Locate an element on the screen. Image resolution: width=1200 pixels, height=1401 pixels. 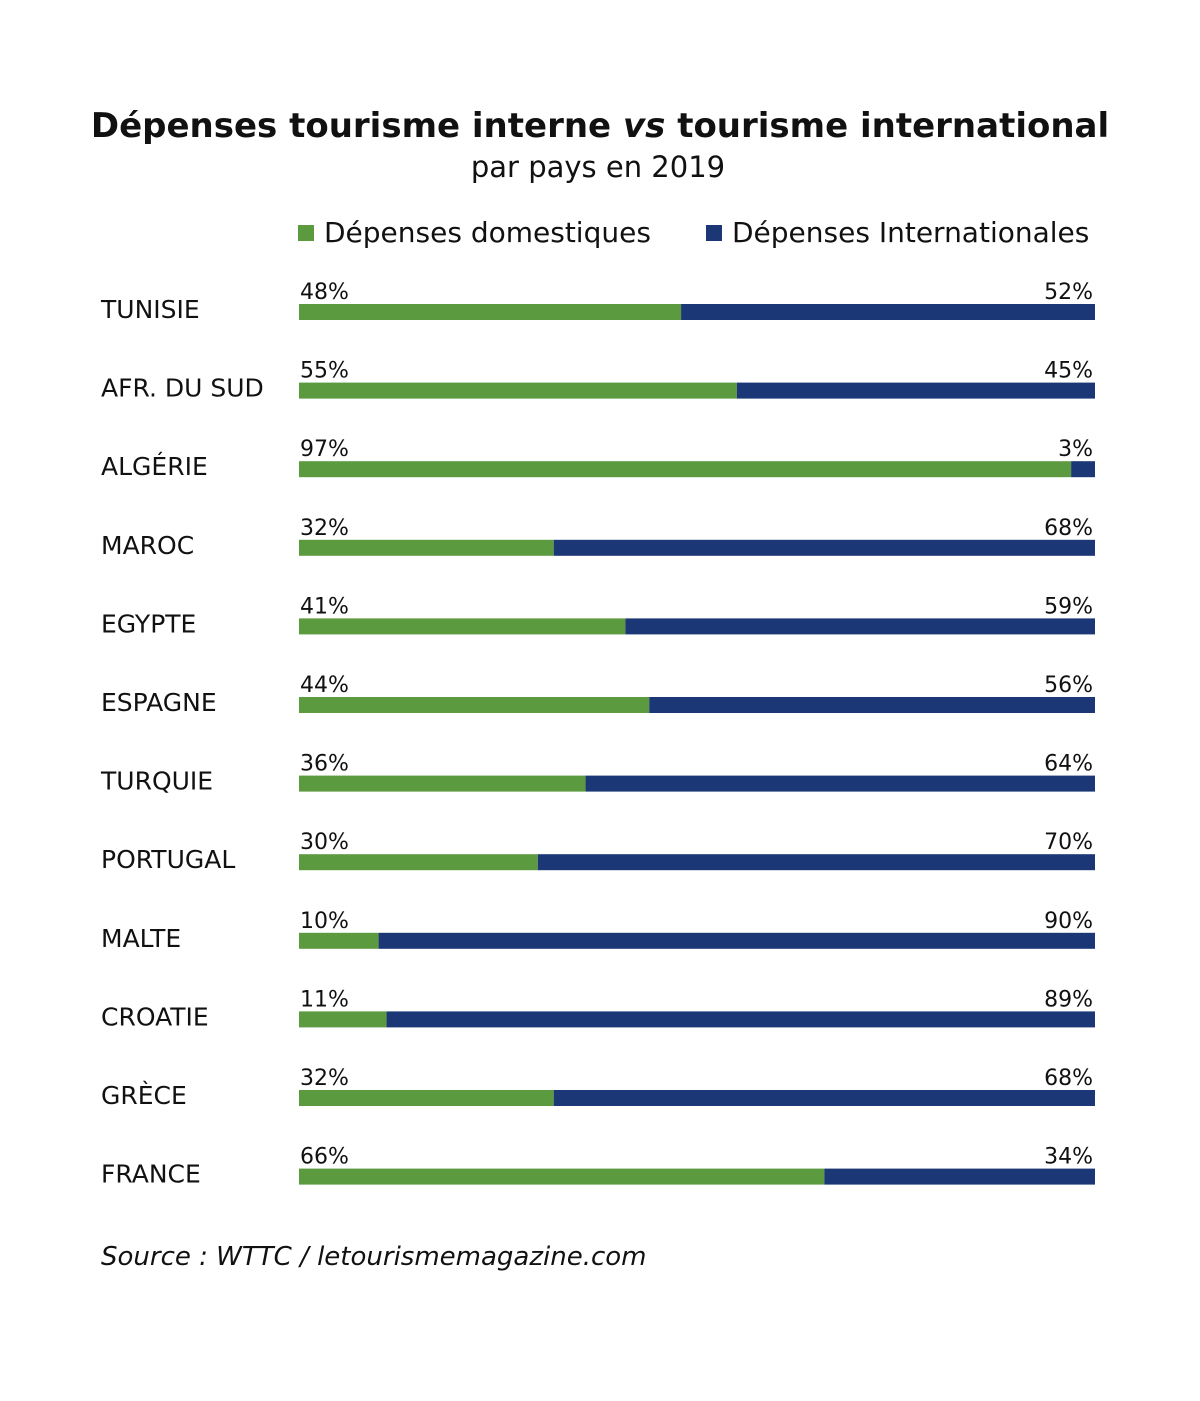
data-label-international-croatie: 89% is located at coordinates (1068, 999).